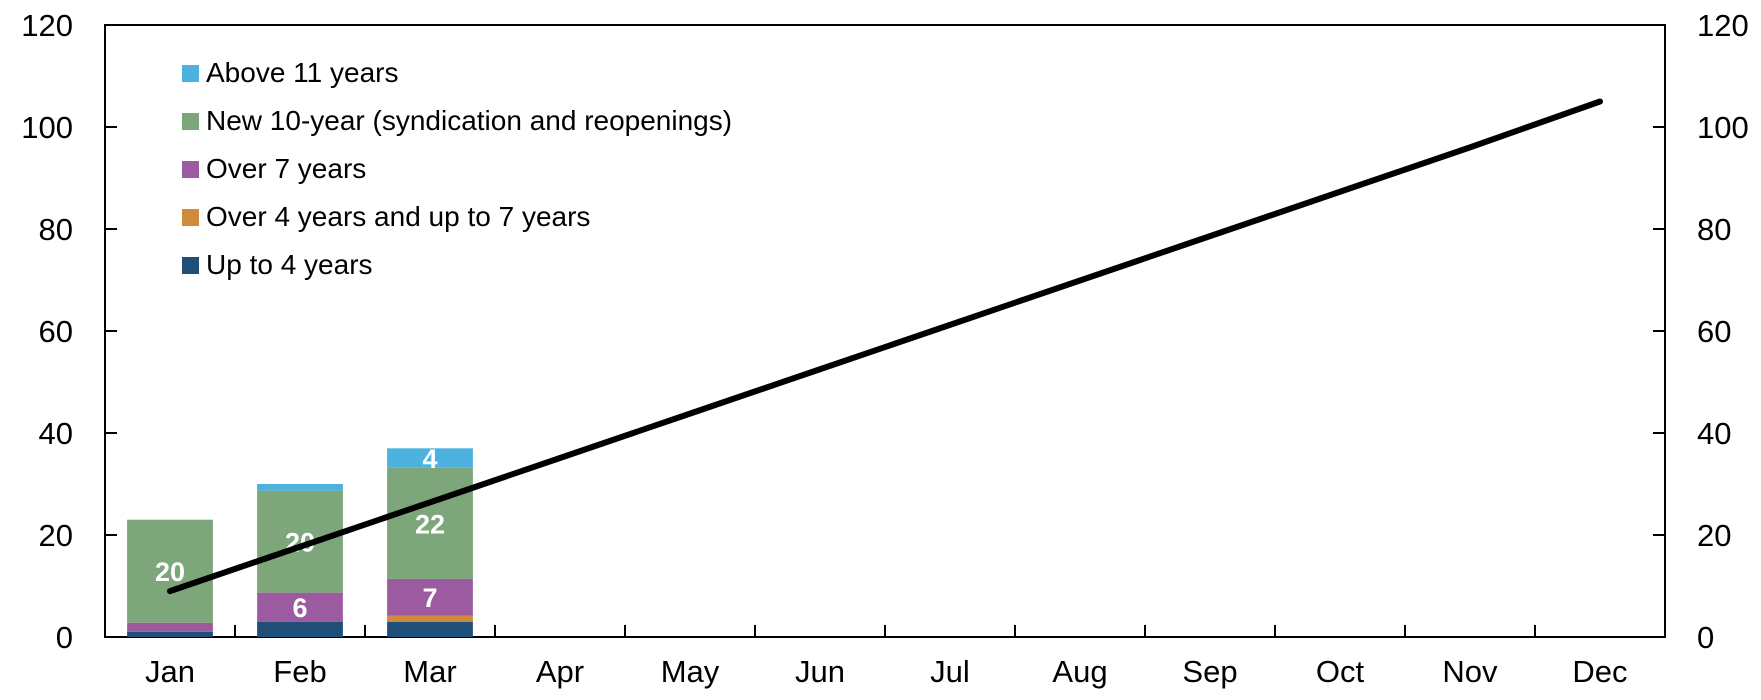 This screenshot has width=1761, height=700. What do you see at coordinates (302, 72) in the screenshot?
I see `legend-label: Above 11 years` at bounding box center [302, 72].